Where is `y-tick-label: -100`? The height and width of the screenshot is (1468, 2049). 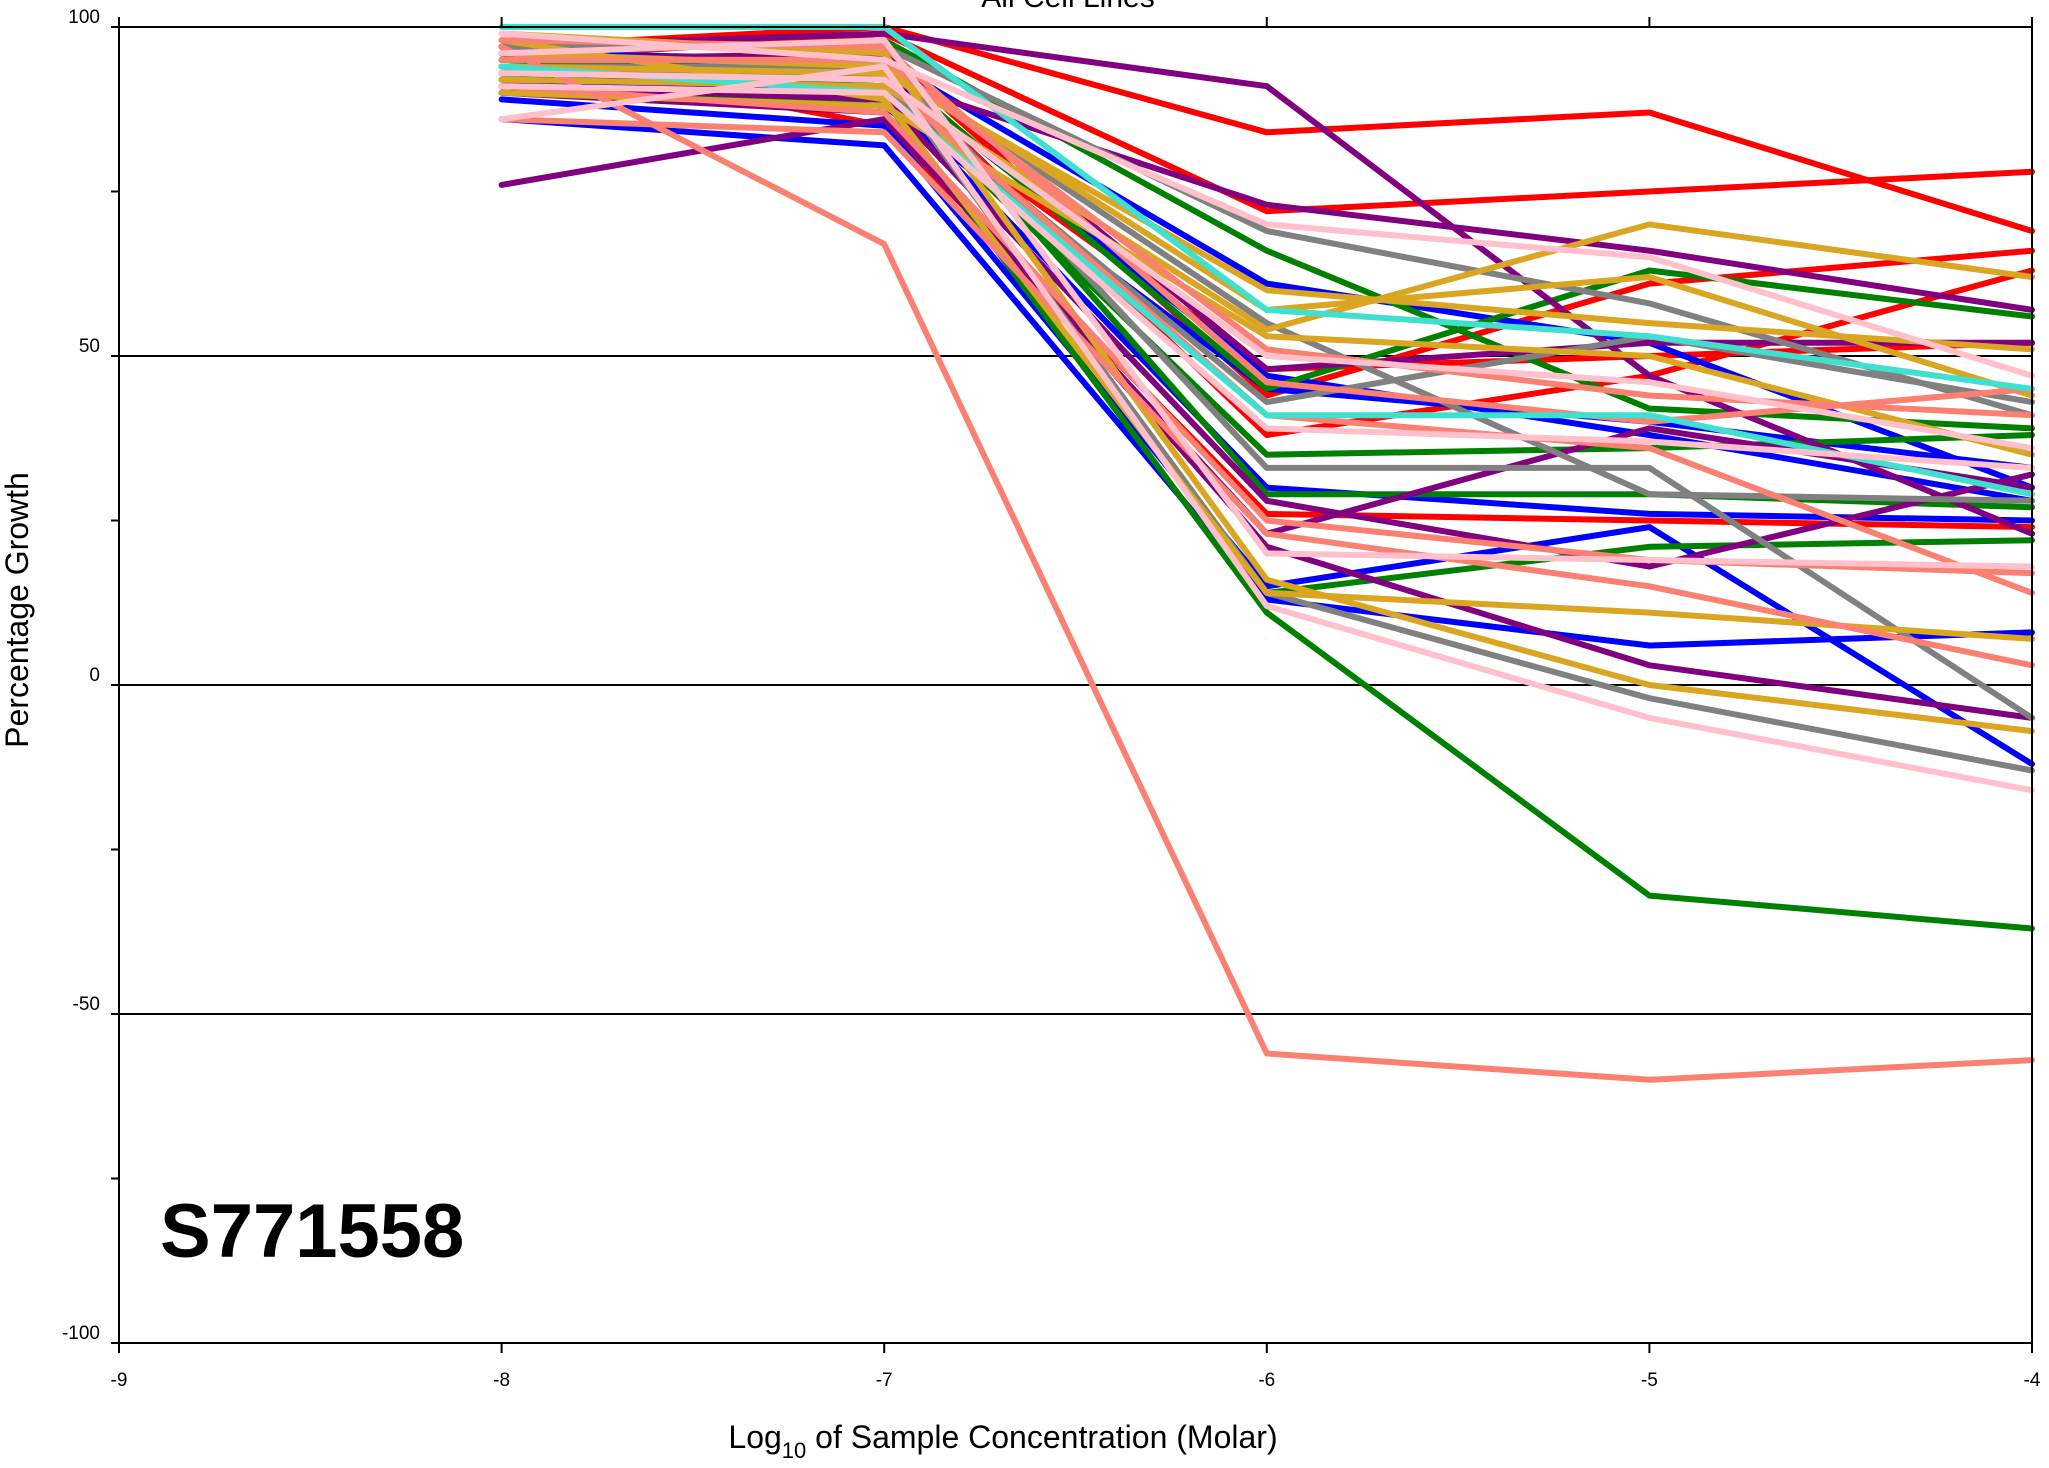 y-tick-label: -100 is located at coordinates (81, 1333).